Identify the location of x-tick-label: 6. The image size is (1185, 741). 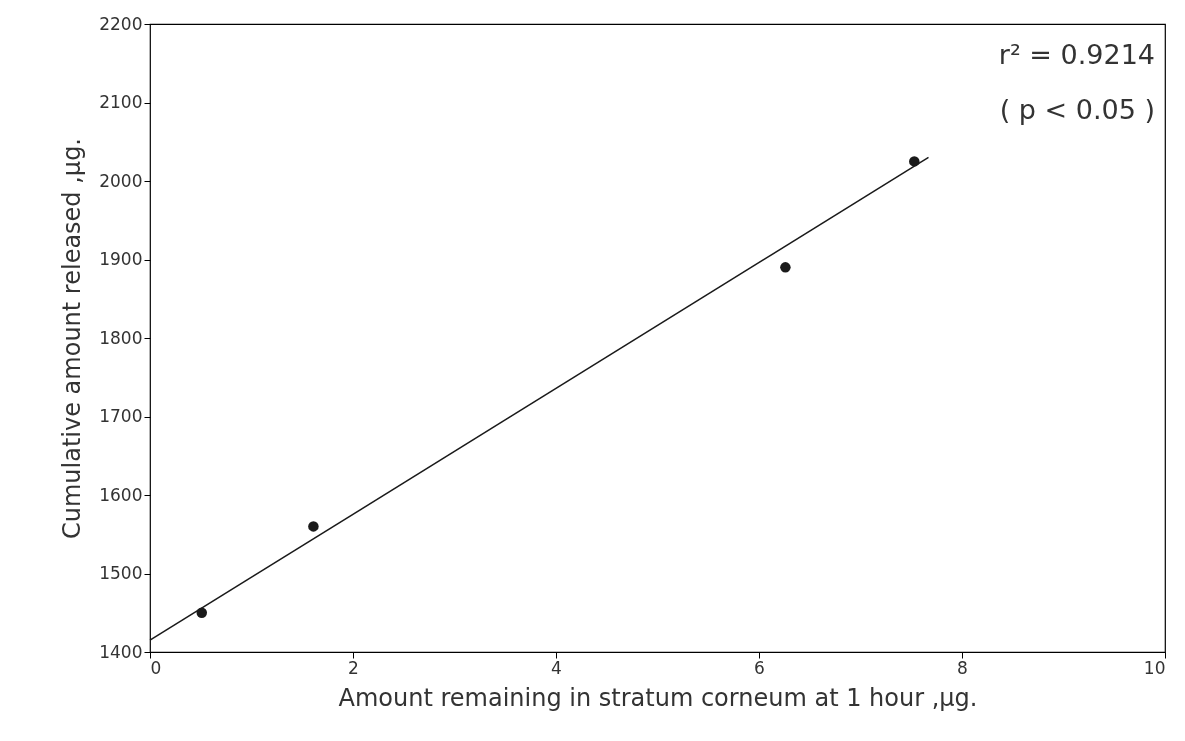
(759, 667).